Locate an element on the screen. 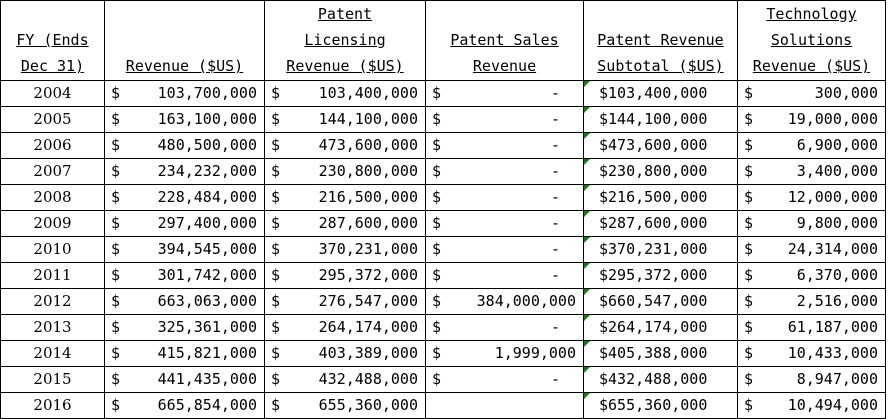 Image resolution: width=890 pixels, height=419 pixels. year-cell: 2015 is located at coordinates (52, 379).